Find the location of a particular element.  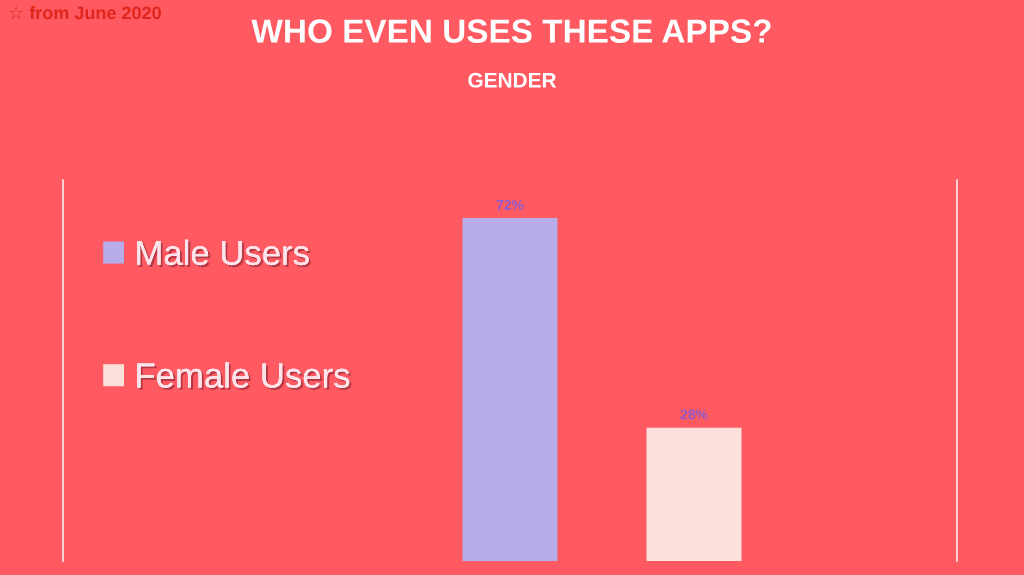

chart-title: WHO EVEN USES THESE APPS? is located at coordinates (511, 31).